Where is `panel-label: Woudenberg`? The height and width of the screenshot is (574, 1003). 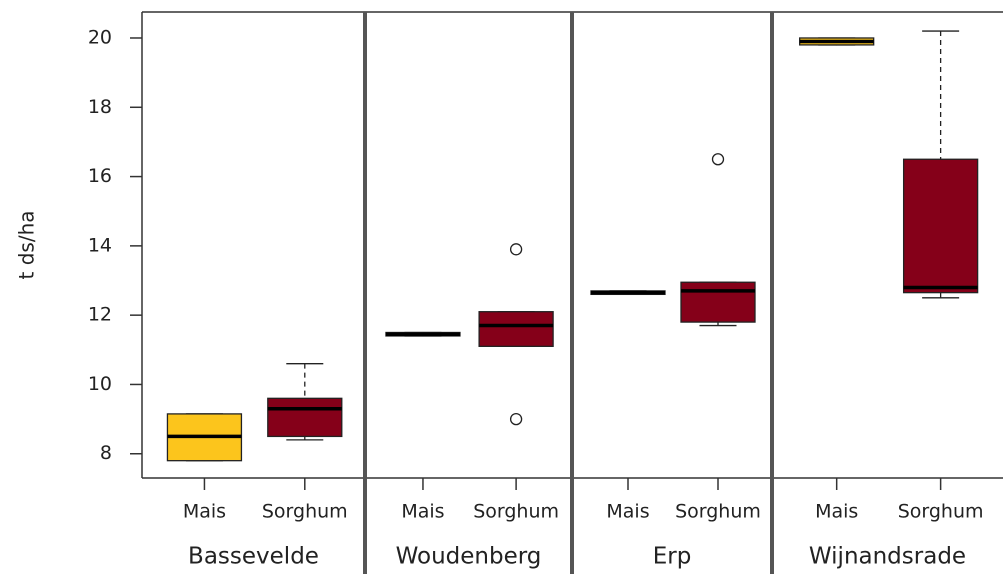
panel-label: Woudenberg is located at coordinates (469, 557).